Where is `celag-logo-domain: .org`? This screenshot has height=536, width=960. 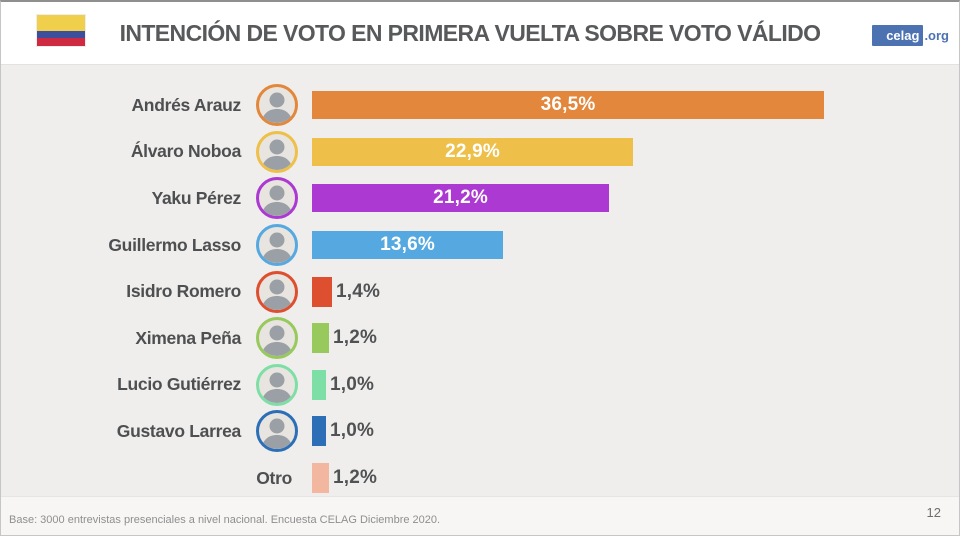 celag-logo-domain: .org is located at coordinates (936, 35).